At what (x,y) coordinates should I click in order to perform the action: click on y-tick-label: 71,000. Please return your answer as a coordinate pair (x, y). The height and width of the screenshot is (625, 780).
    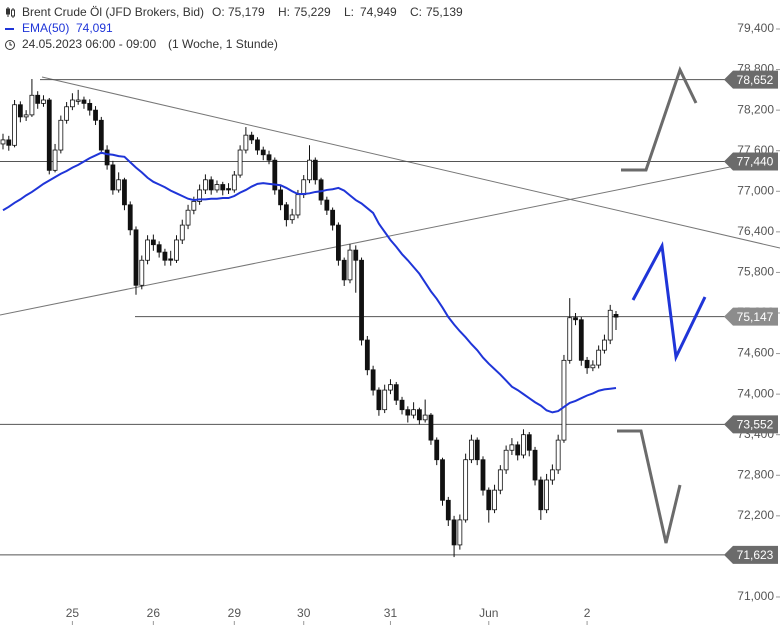
    Looking at the image, I should click on (755, 596).